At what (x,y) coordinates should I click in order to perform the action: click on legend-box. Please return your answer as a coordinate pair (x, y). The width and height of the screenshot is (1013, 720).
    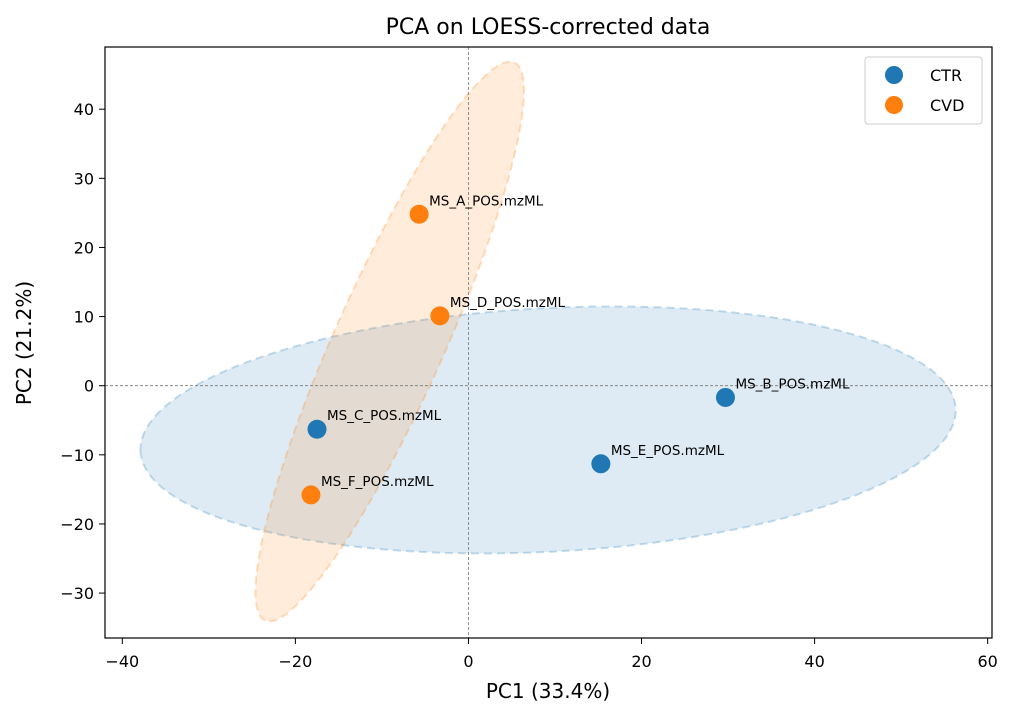
    Looking at the image, I should click on (923, 90).